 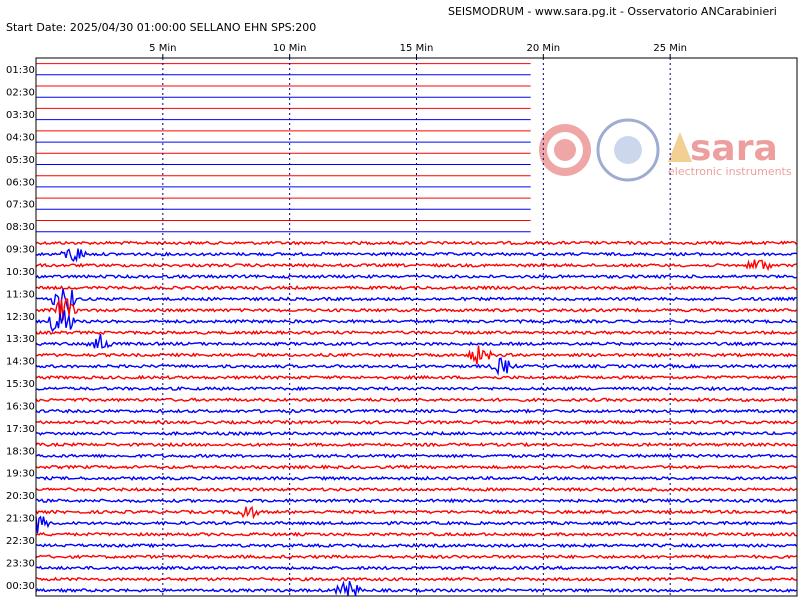 I want to click on minute-tick-label: 25 Min, so click(x=670, y=48).